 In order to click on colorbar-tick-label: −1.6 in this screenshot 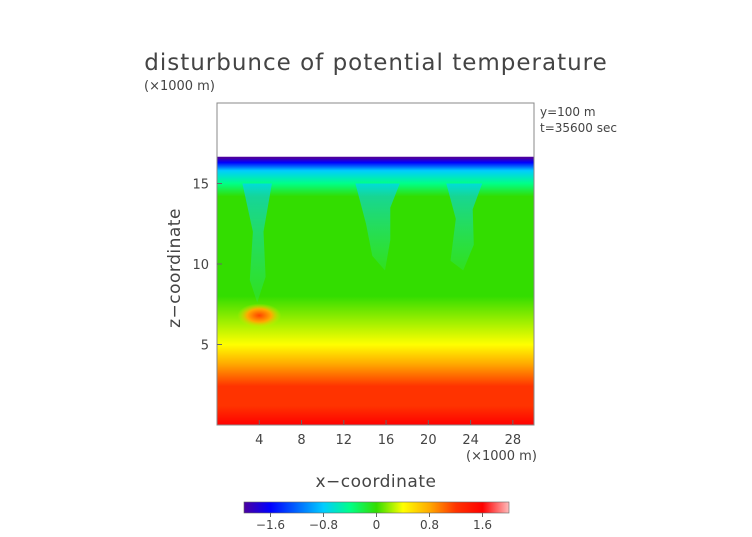, I will do `click(270, 525)`.